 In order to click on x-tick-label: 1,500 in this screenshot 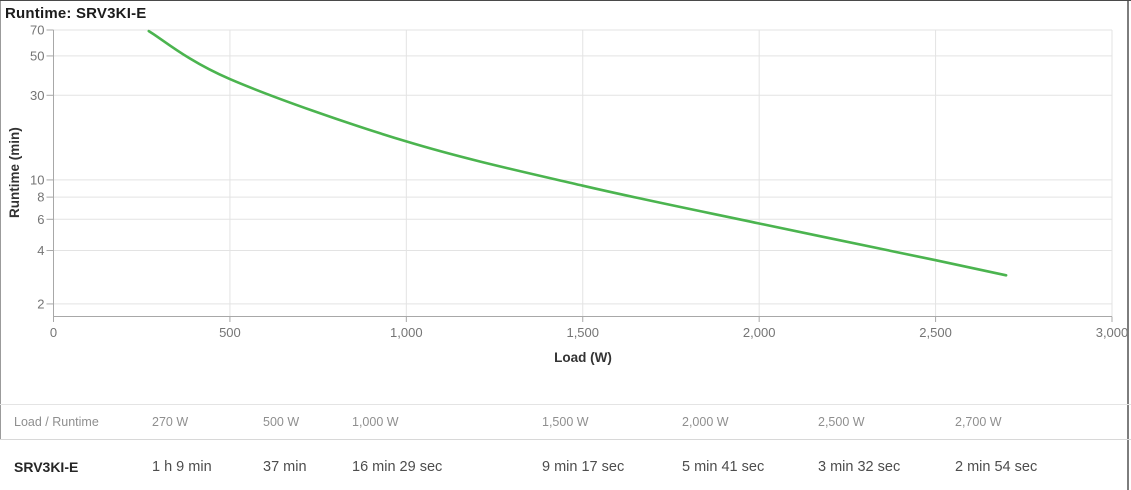, I will do `click(582, 332)`.